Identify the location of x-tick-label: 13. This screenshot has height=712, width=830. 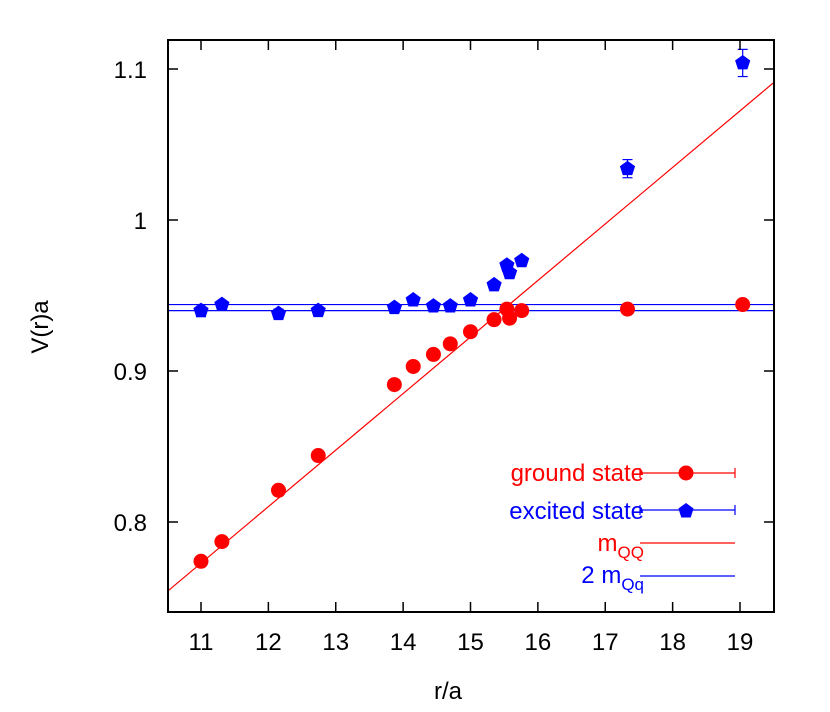
(335, 642).